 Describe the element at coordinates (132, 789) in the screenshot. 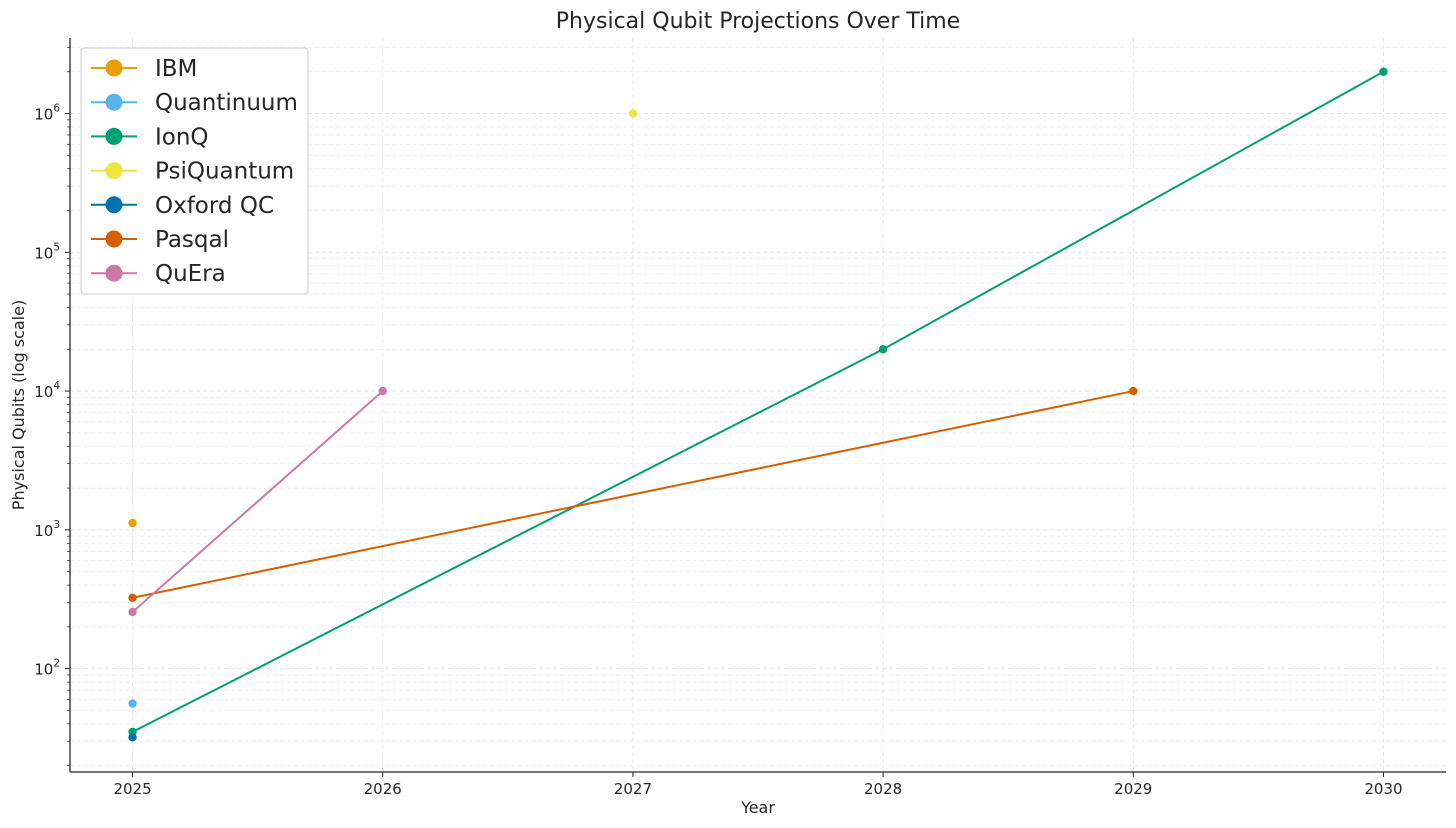

I see `x-tick-label: 2025` at that location.